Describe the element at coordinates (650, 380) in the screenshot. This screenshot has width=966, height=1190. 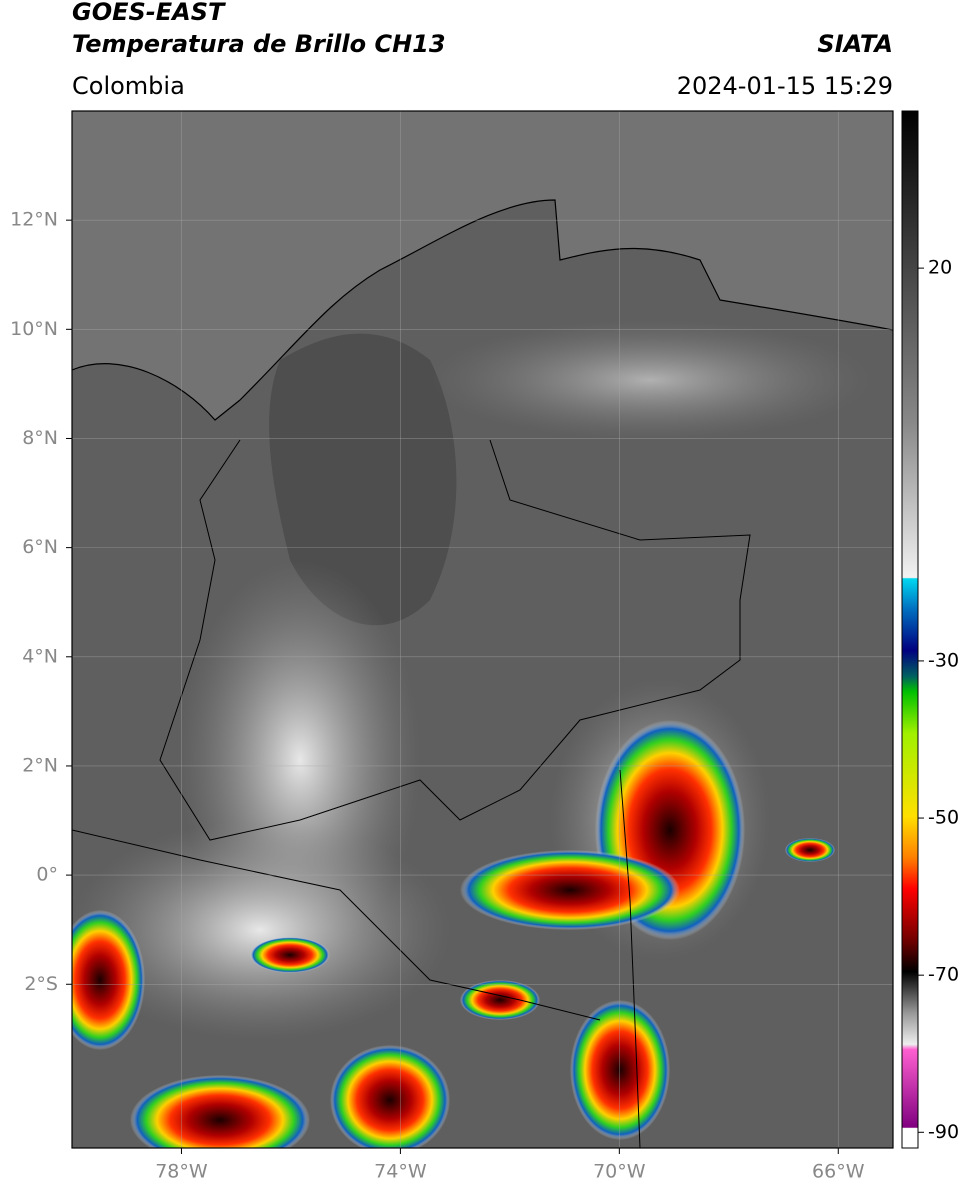
I see `cloud-field` at that location.